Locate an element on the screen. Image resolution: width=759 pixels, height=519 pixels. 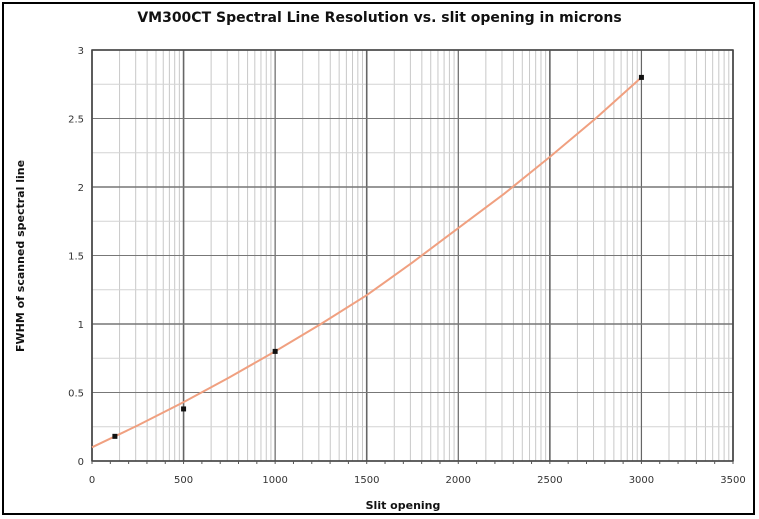
y-tick-label: 2 is located at coordinates (81, 188).